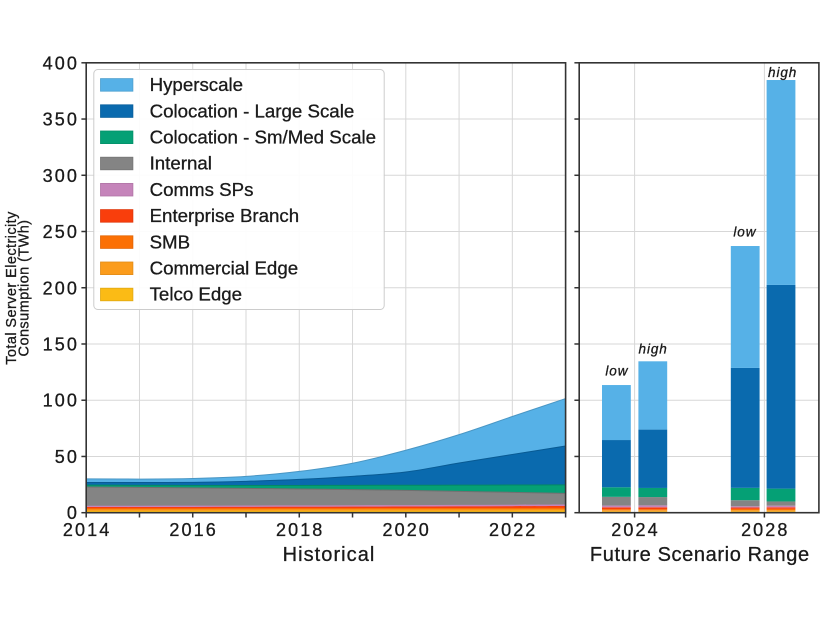  I want to click on svg-text: 200, so click(61, 288).